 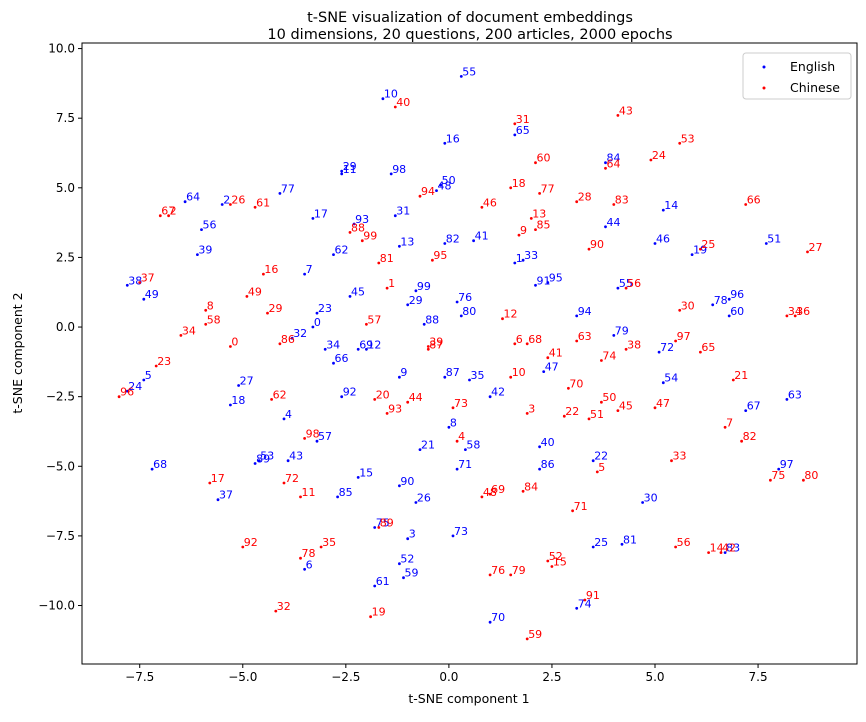 I want to click on point-label: 97, so click(x=684, y=336).